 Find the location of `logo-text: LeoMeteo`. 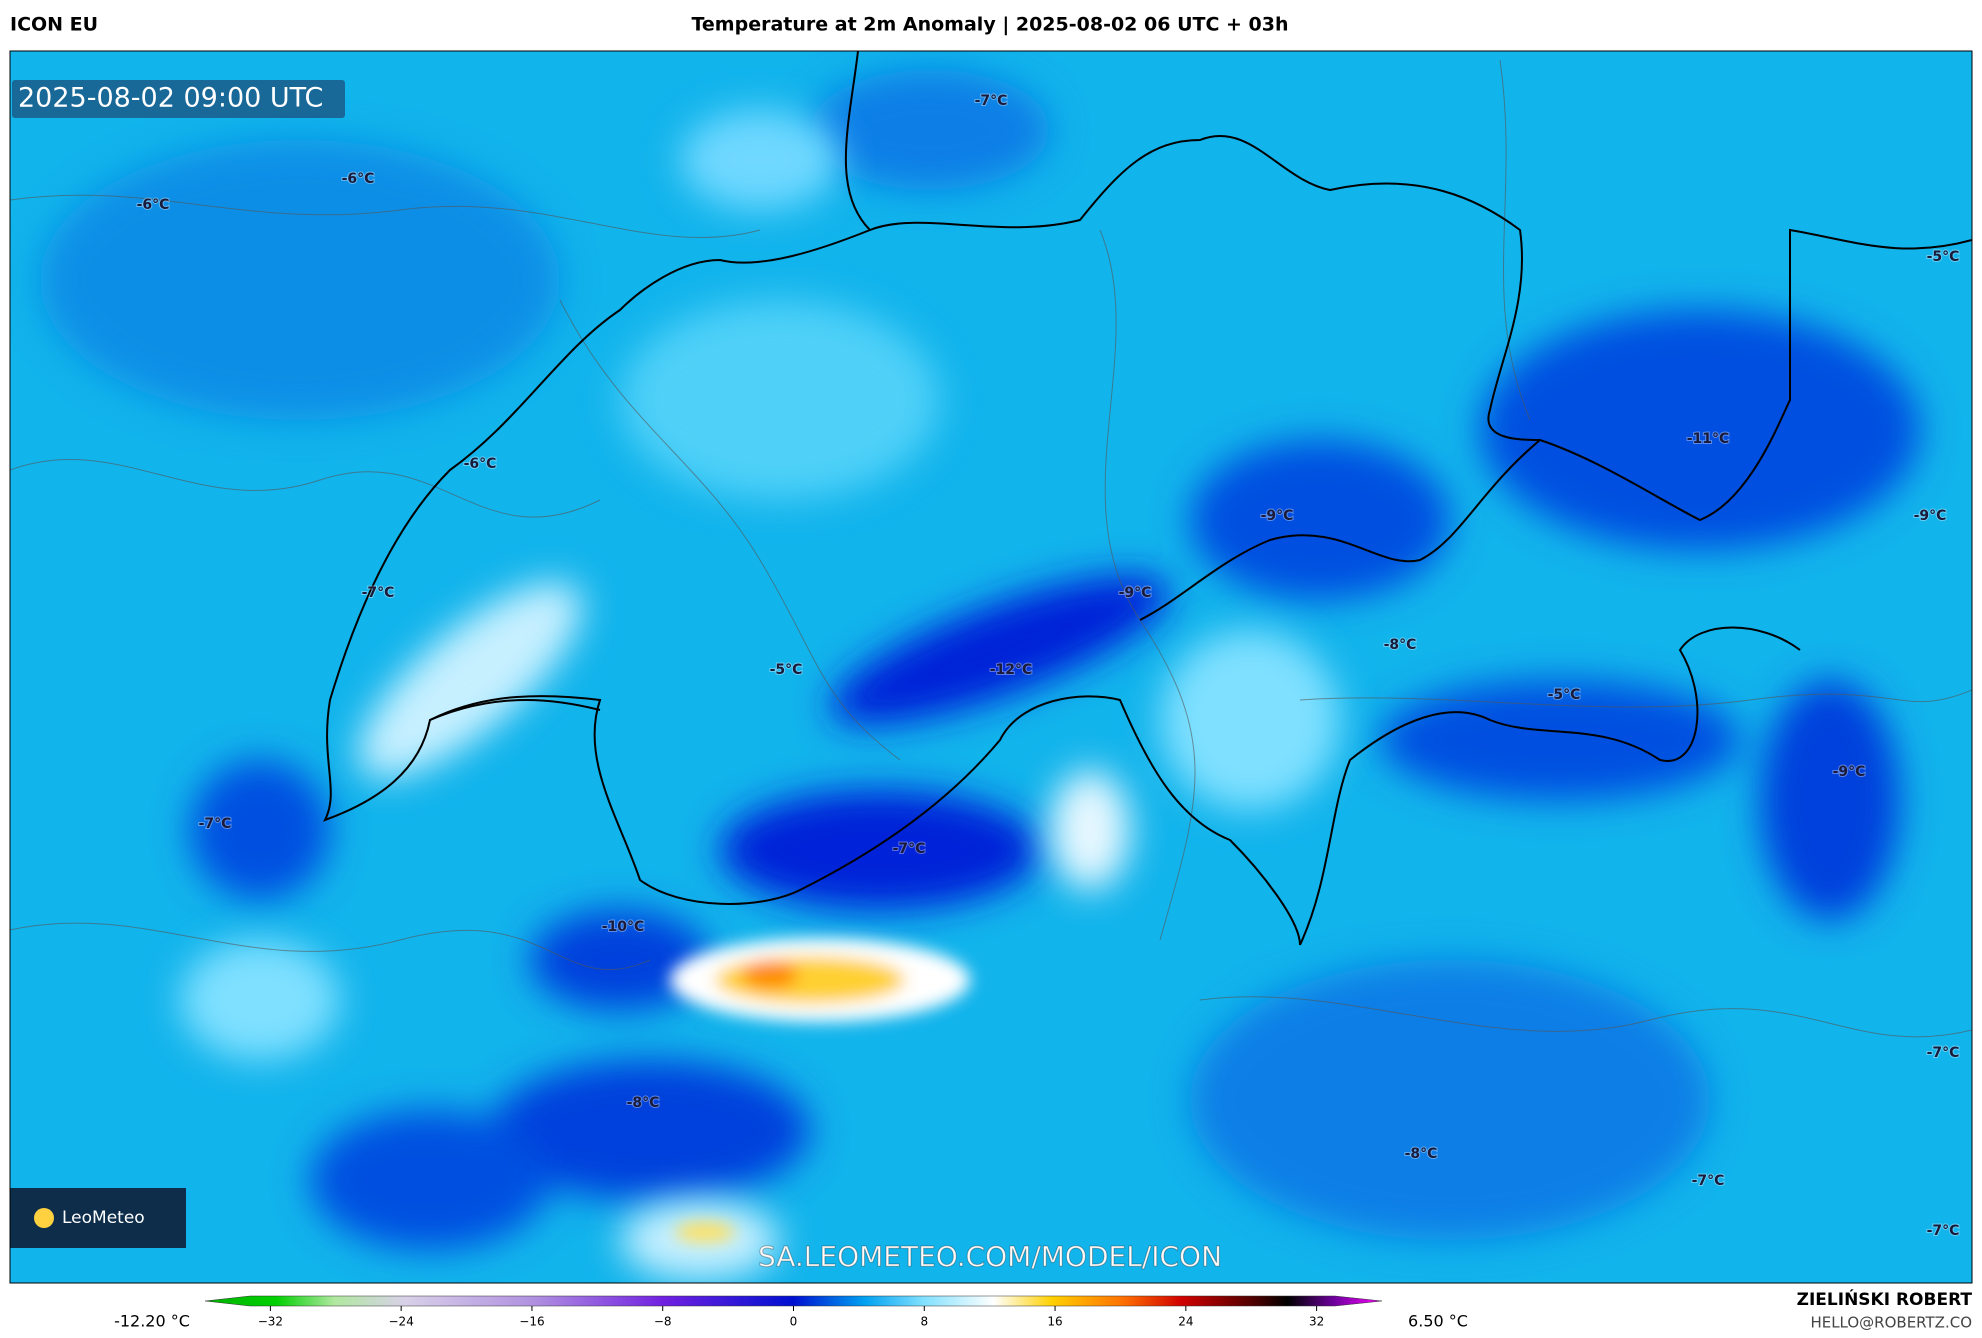

logo-text: LeoMeteo is located at coordinates (103, 1218).